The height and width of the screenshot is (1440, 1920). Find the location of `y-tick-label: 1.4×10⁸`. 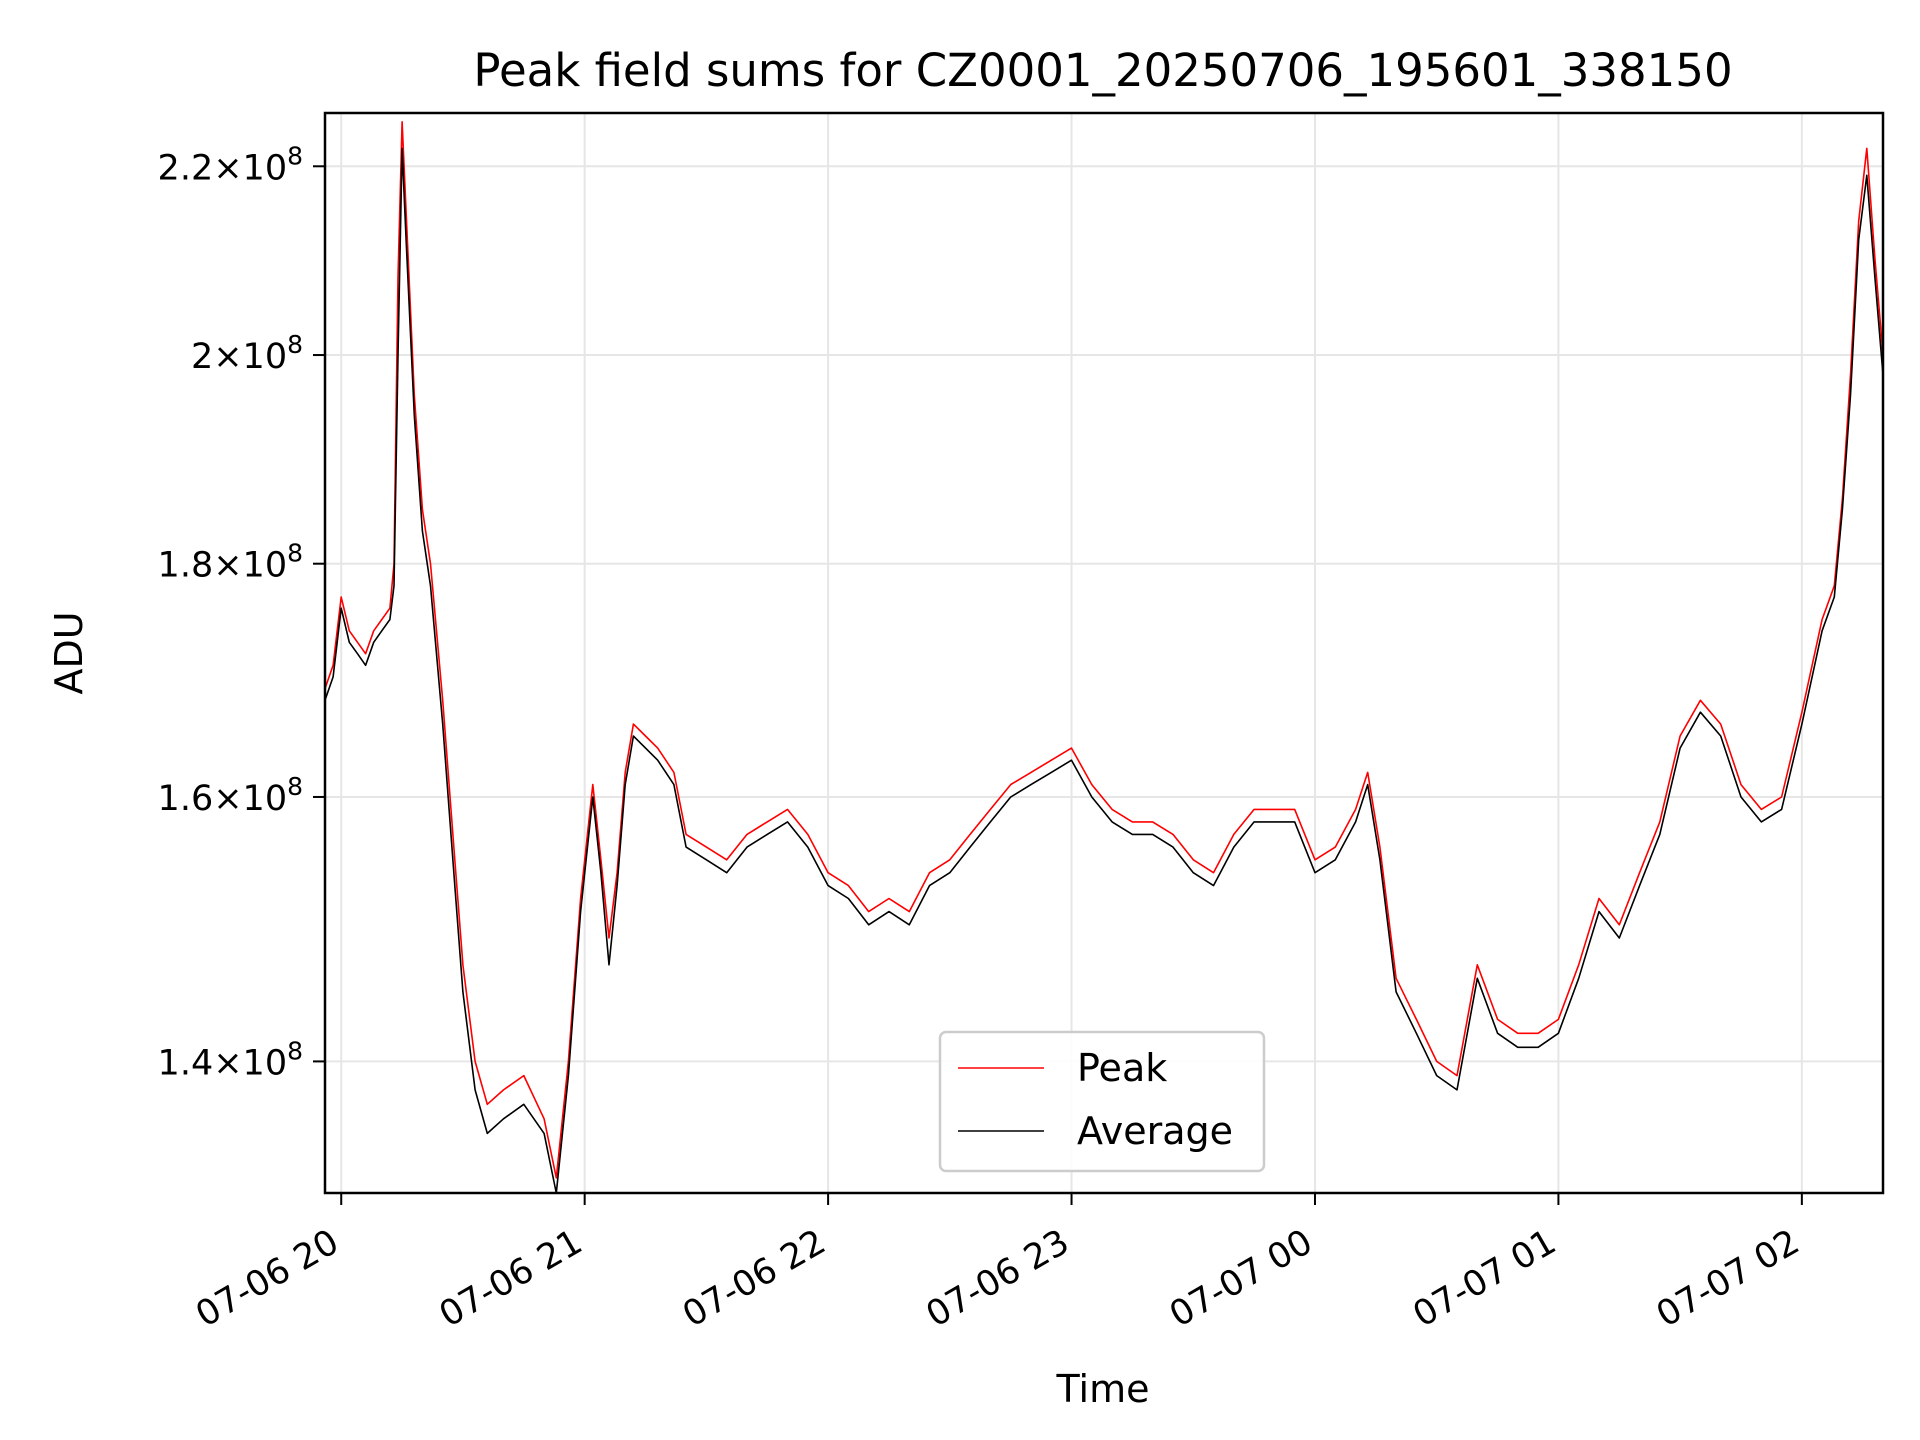

y-tick-label: 1.4×10⁸ is located at coordinates (230, 1059).